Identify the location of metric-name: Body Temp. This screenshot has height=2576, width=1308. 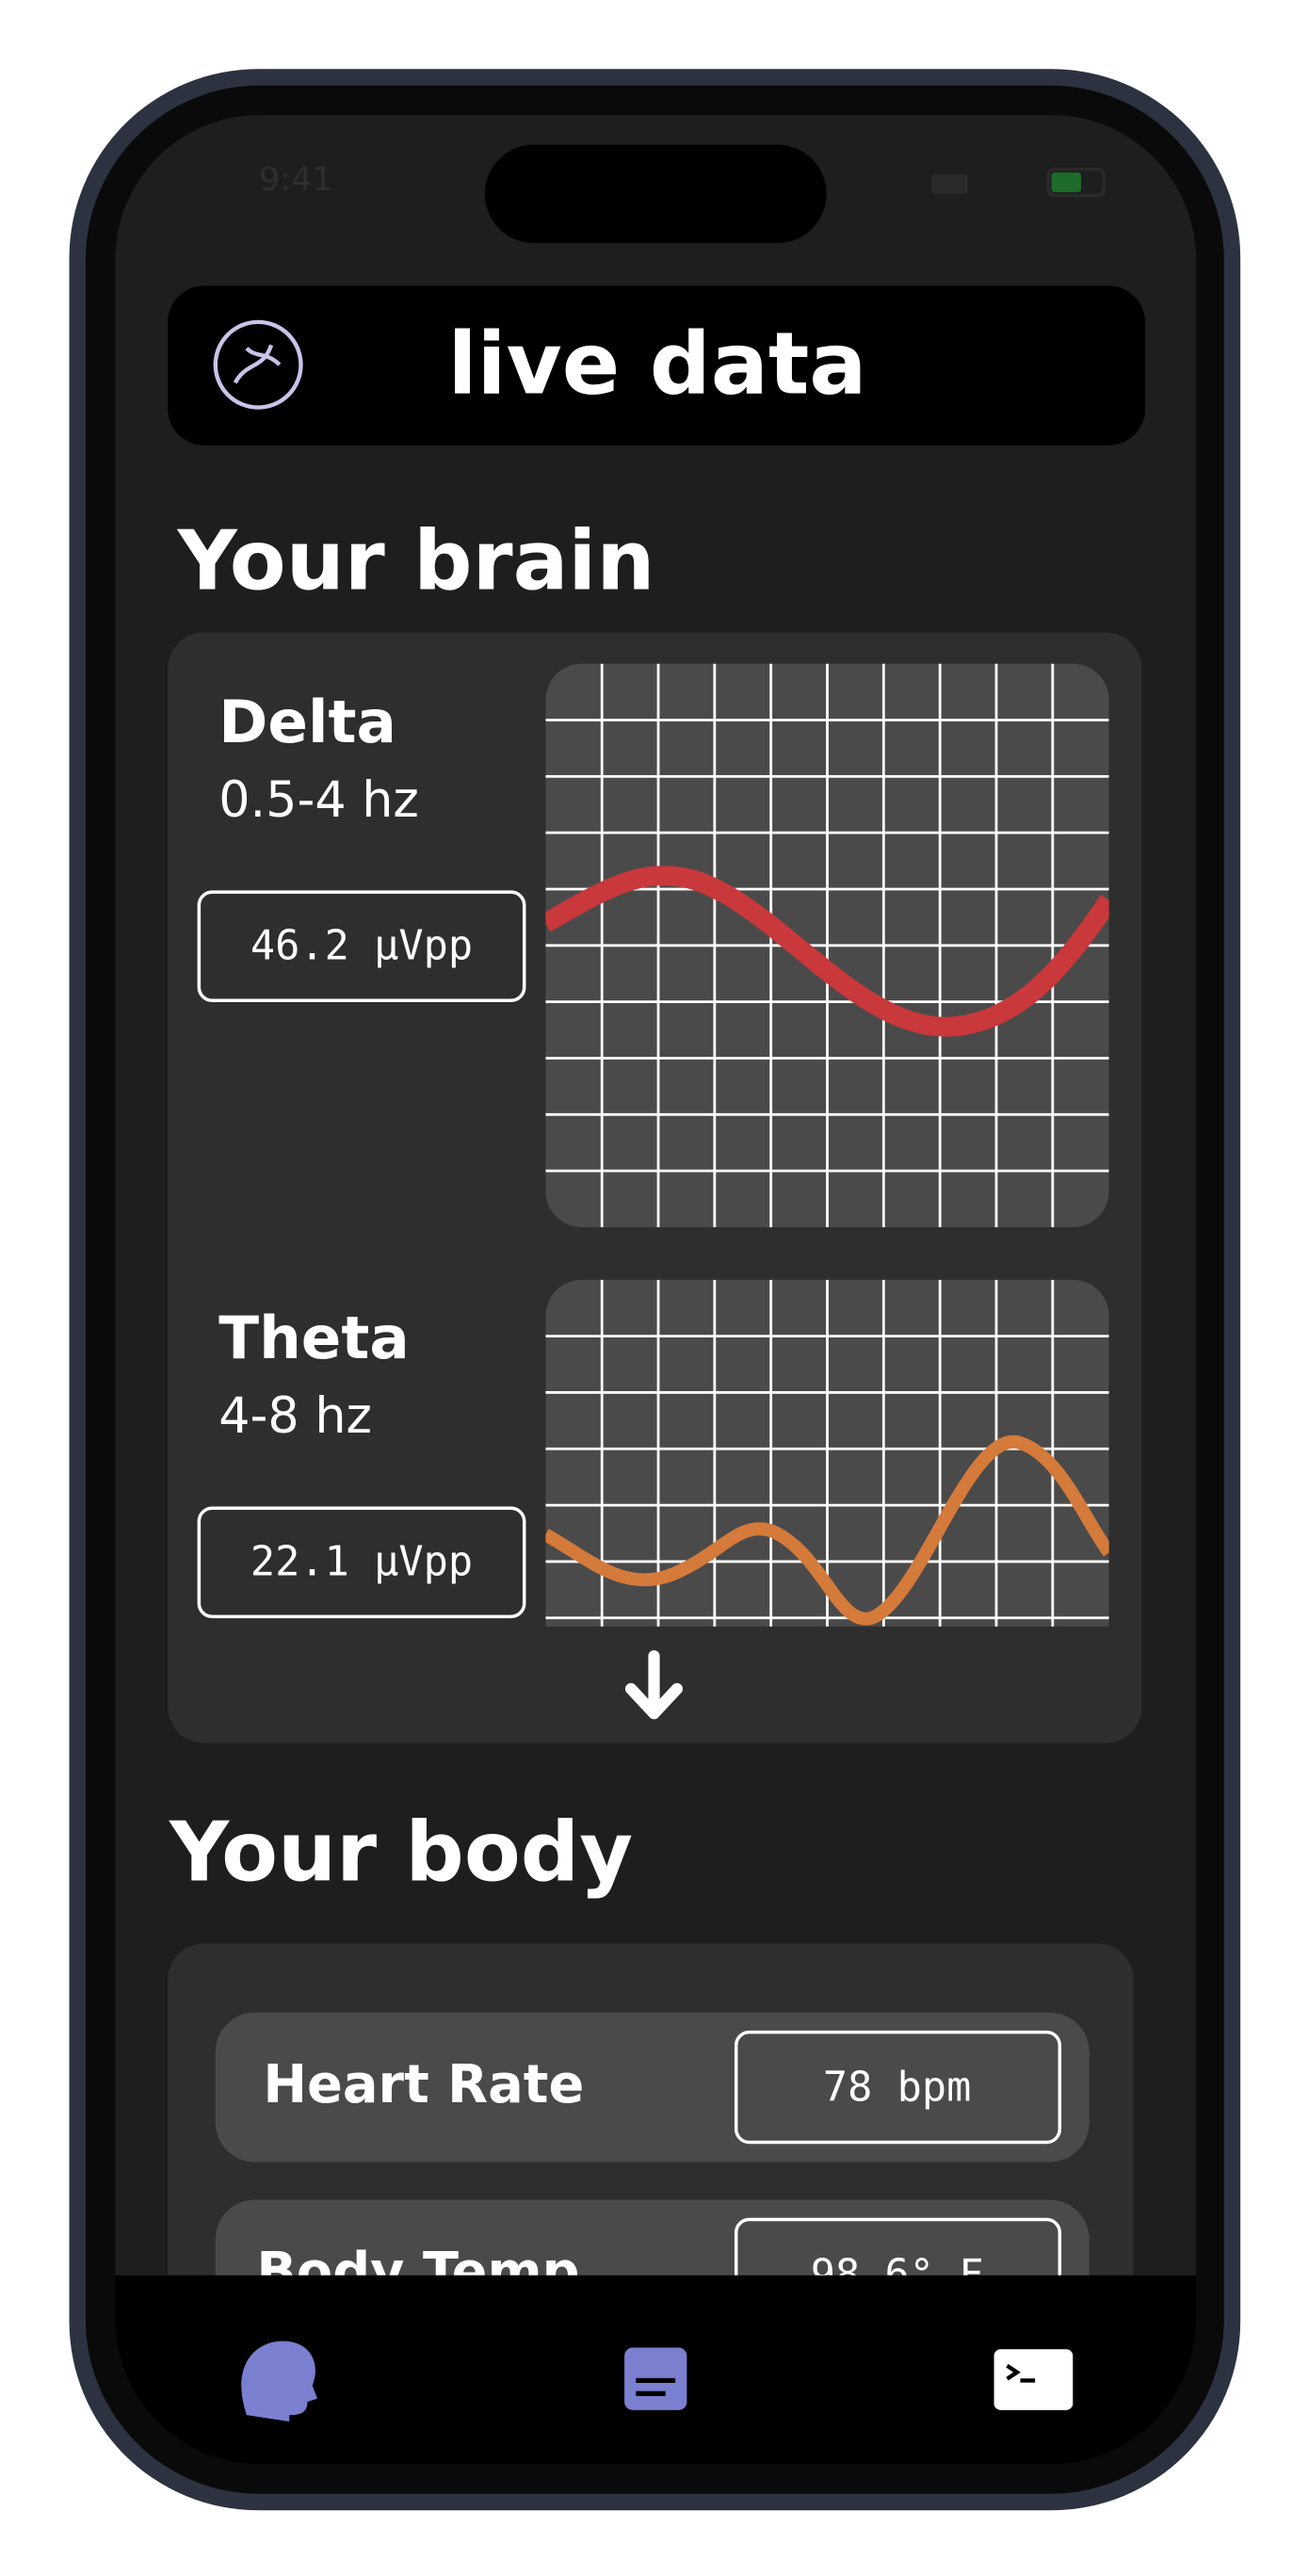
(417, 2272).